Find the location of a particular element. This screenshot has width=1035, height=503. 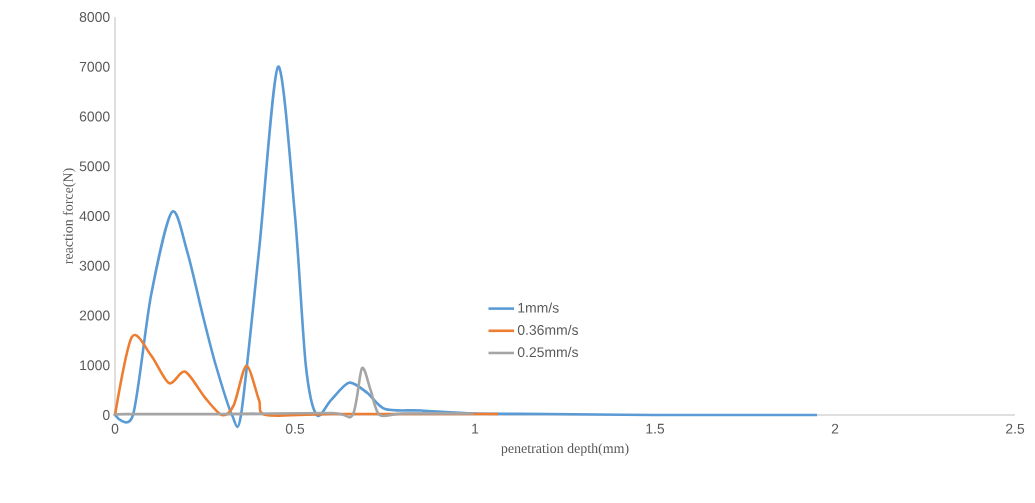

x-tick-label: 0 is located at coordinates (115, 428).